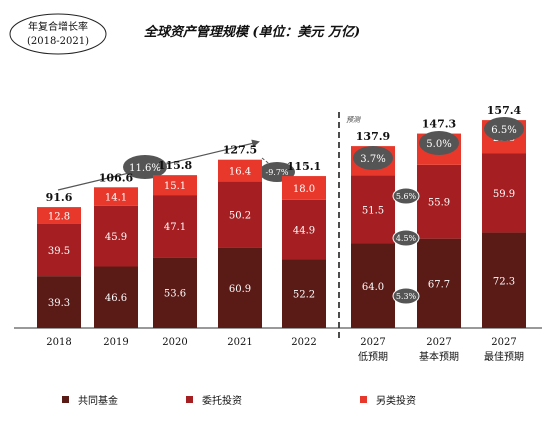  I want to click on category-scenario-label: 最佳预期, so click(504, 356).